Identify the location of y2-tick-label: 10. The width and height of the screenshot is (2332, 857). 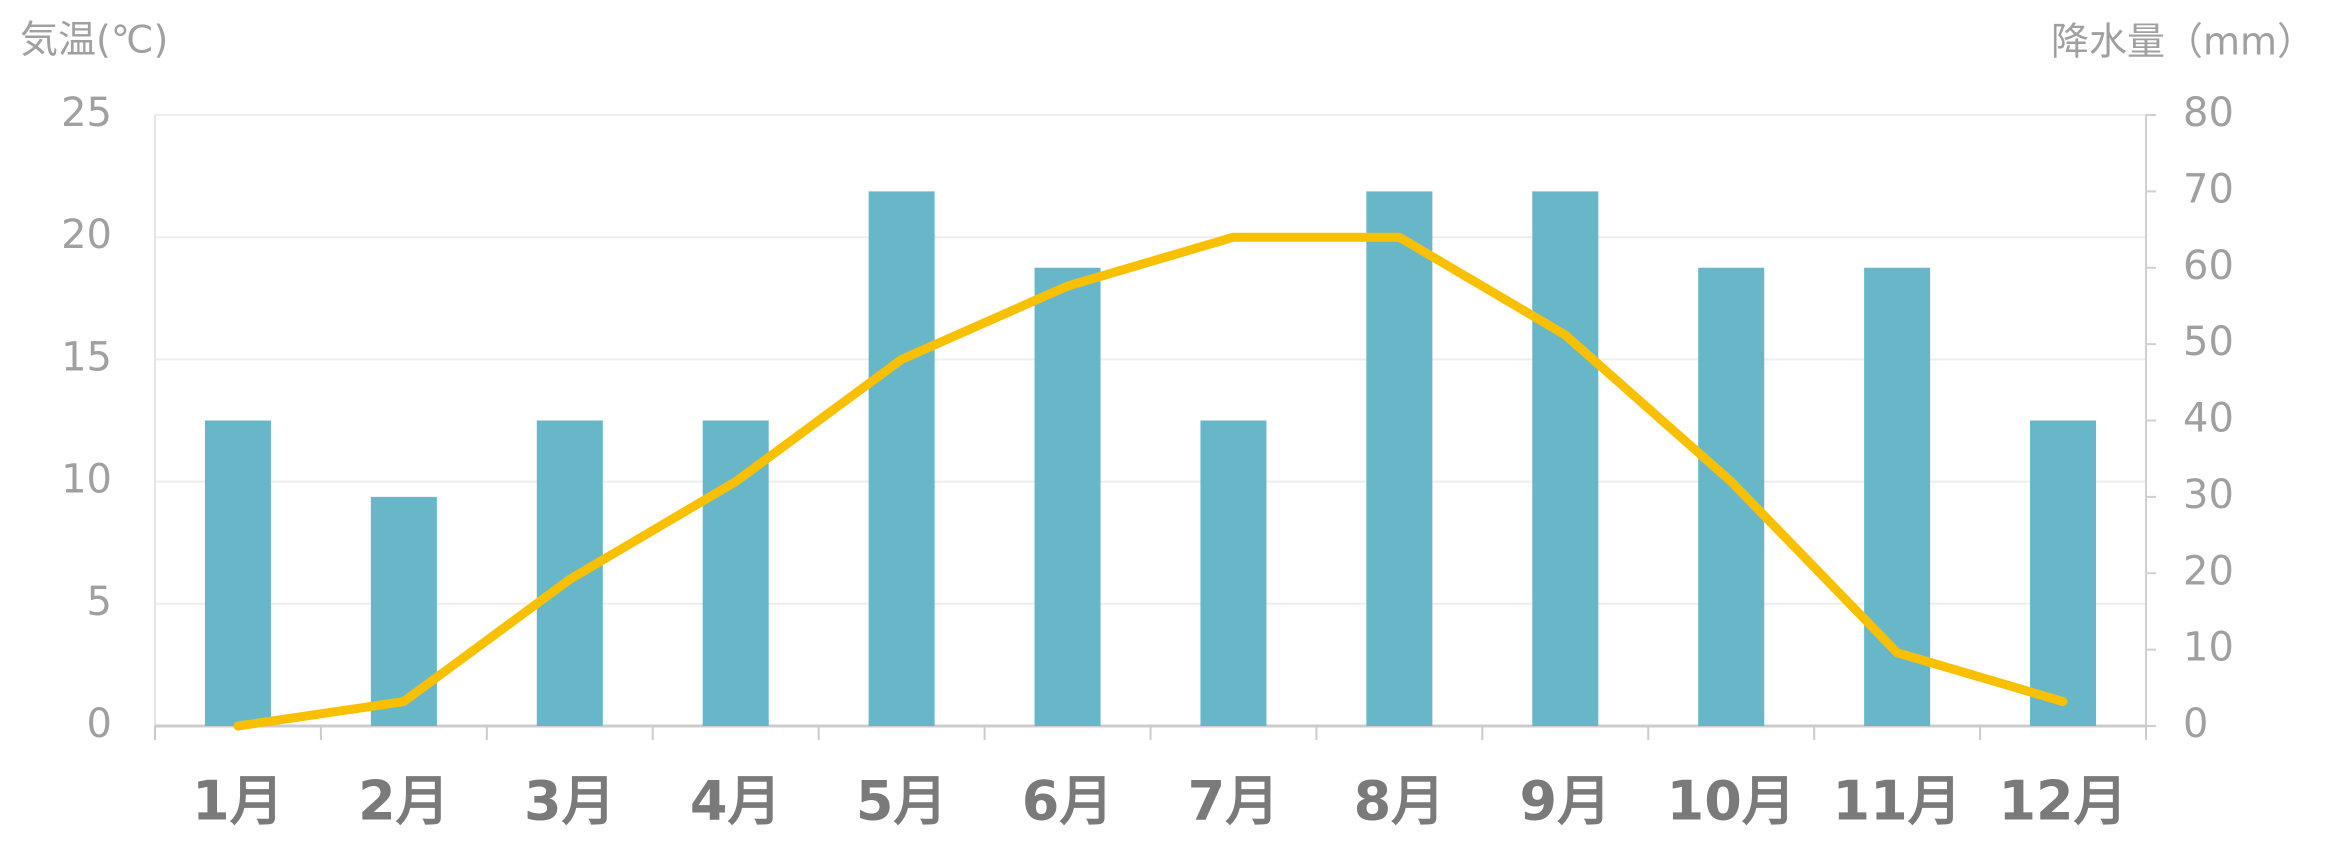
(2208, 648).